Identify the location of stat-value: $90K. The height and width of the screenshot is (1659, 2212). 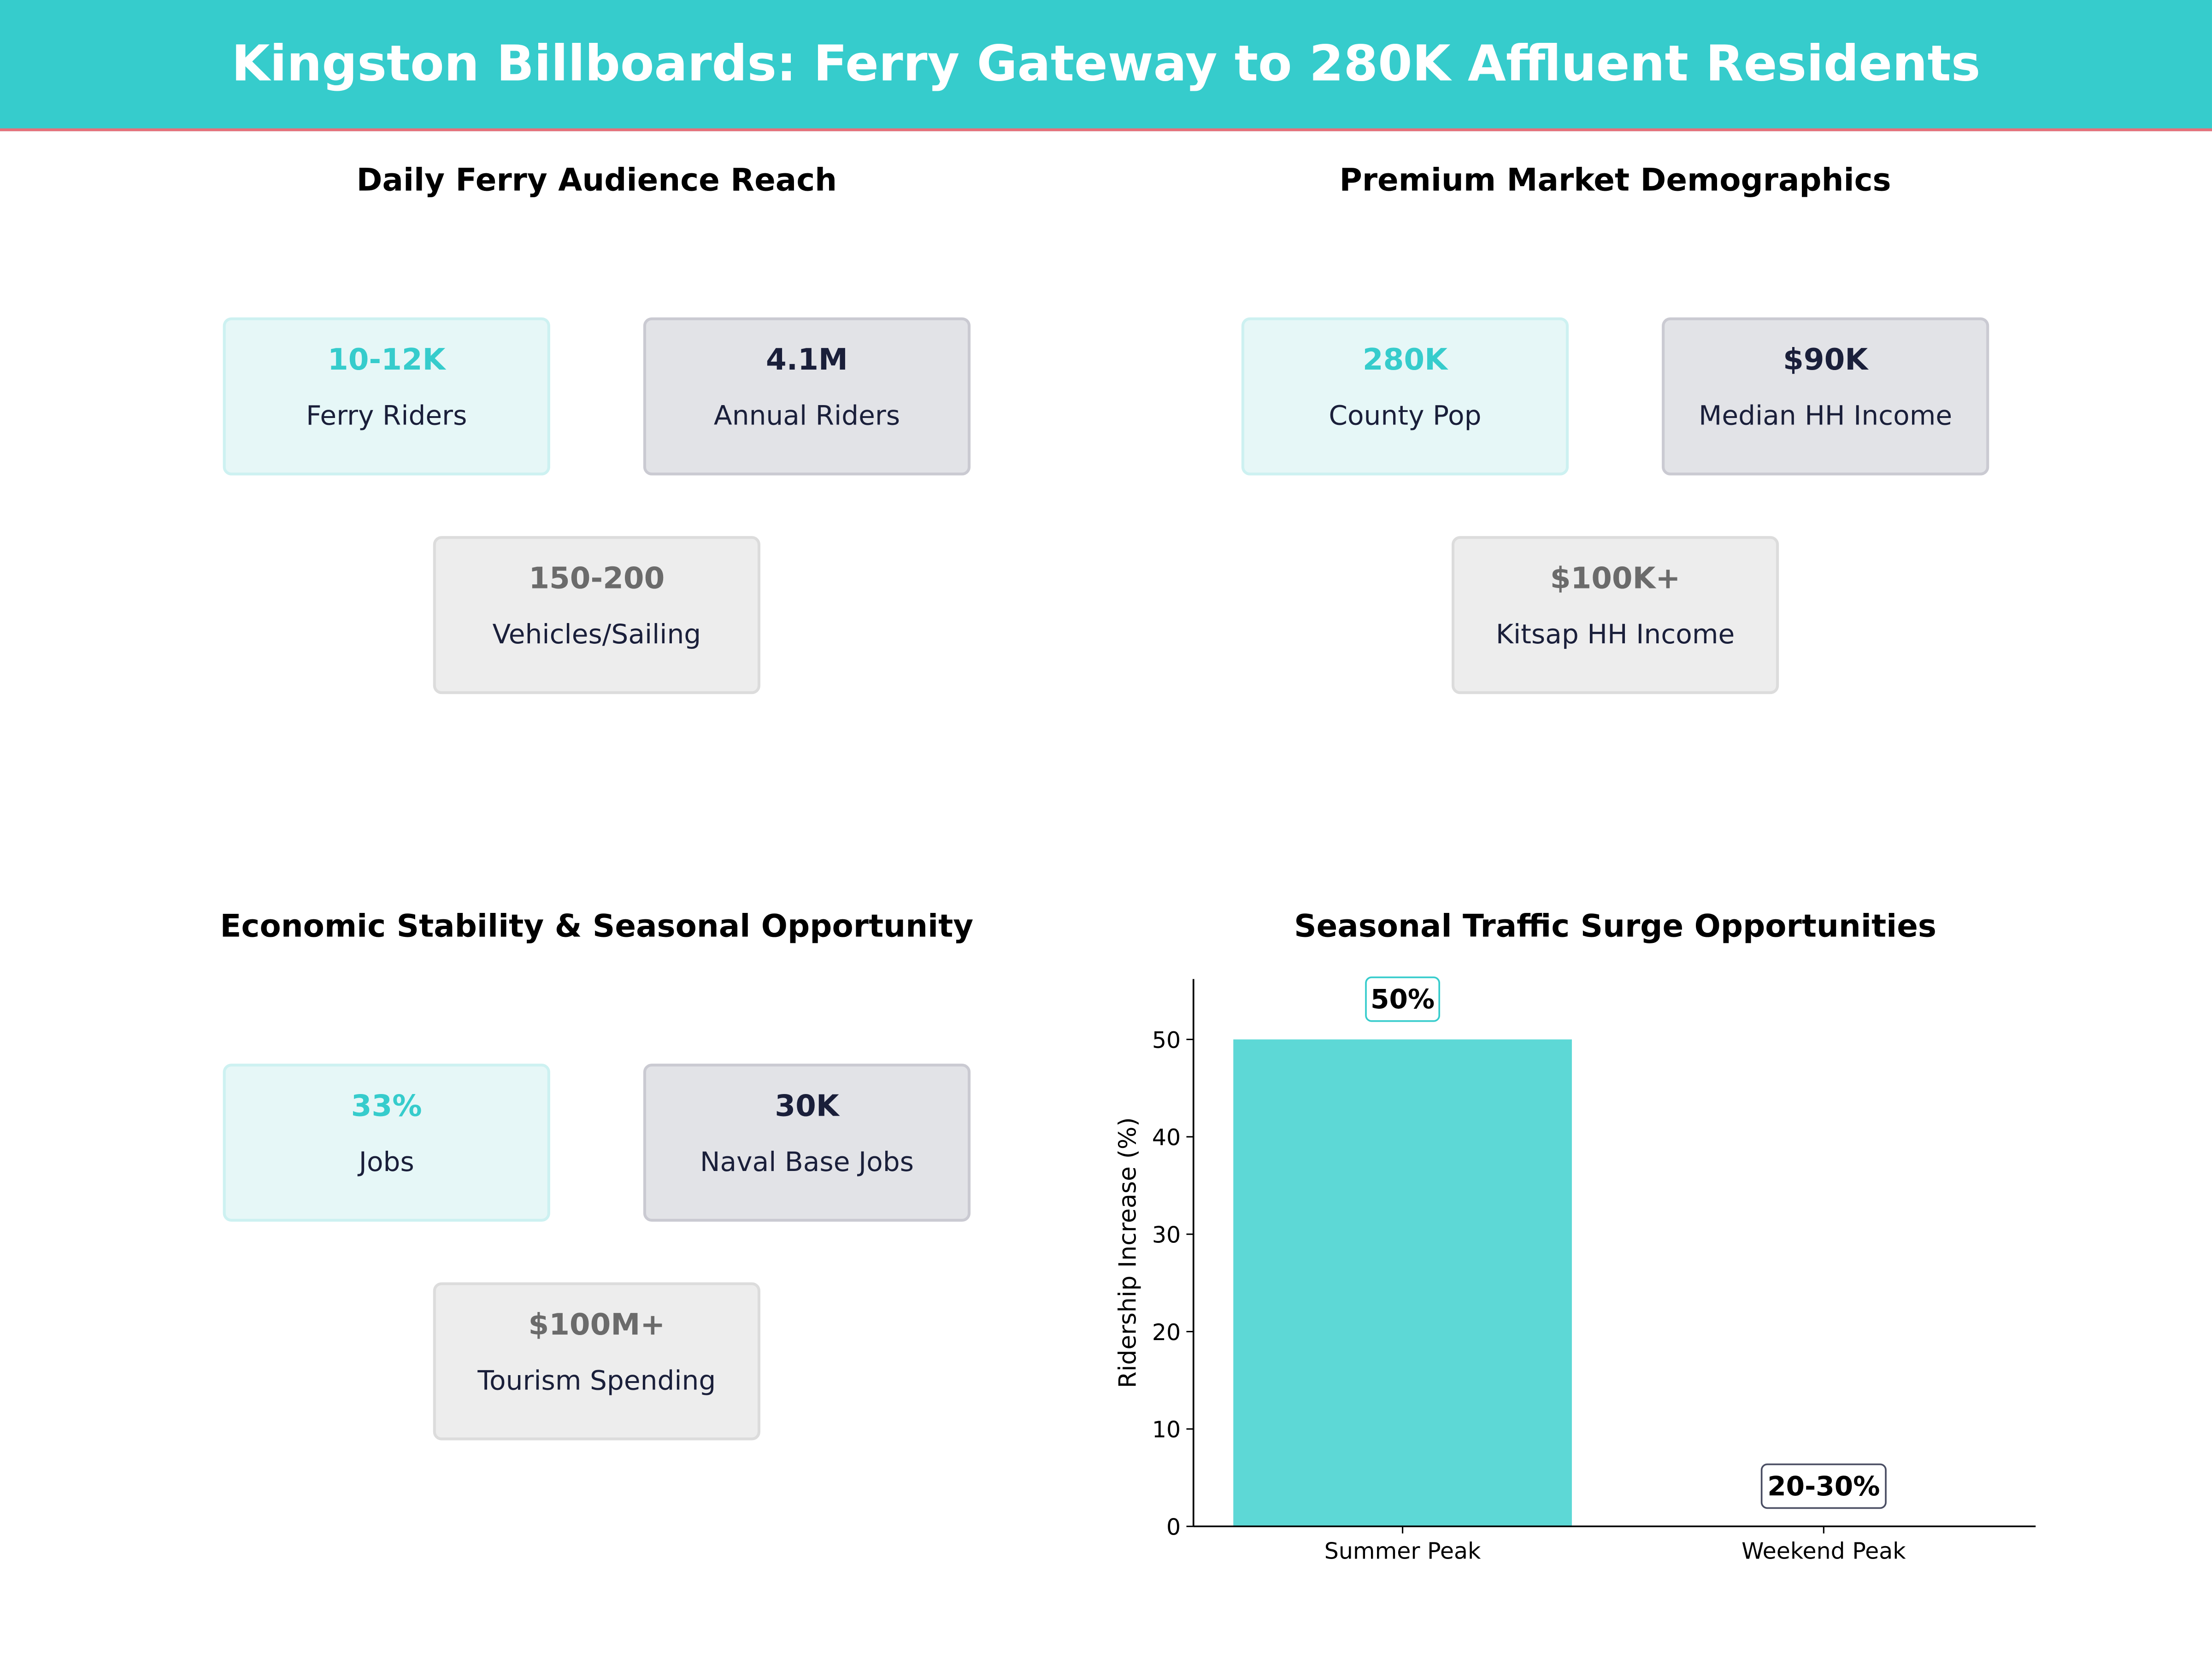
(1825, 359).